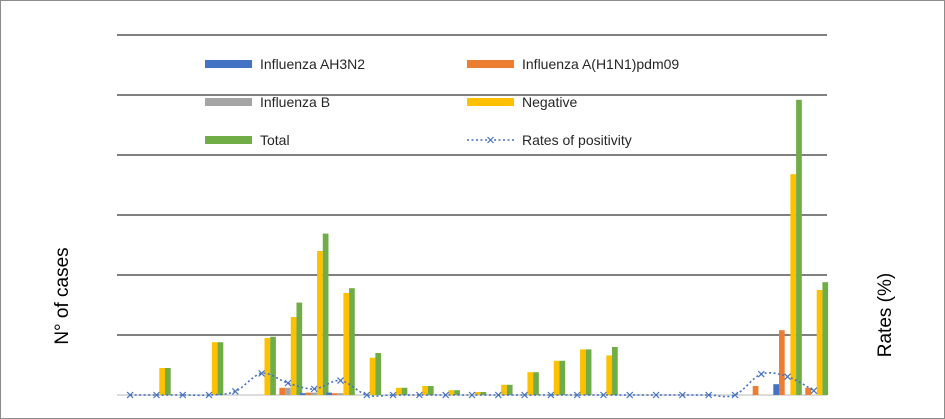 Image resolution: width=945 pixels, height=419 pixels. I want to click on legend-swatch-total, so click(228, 140).